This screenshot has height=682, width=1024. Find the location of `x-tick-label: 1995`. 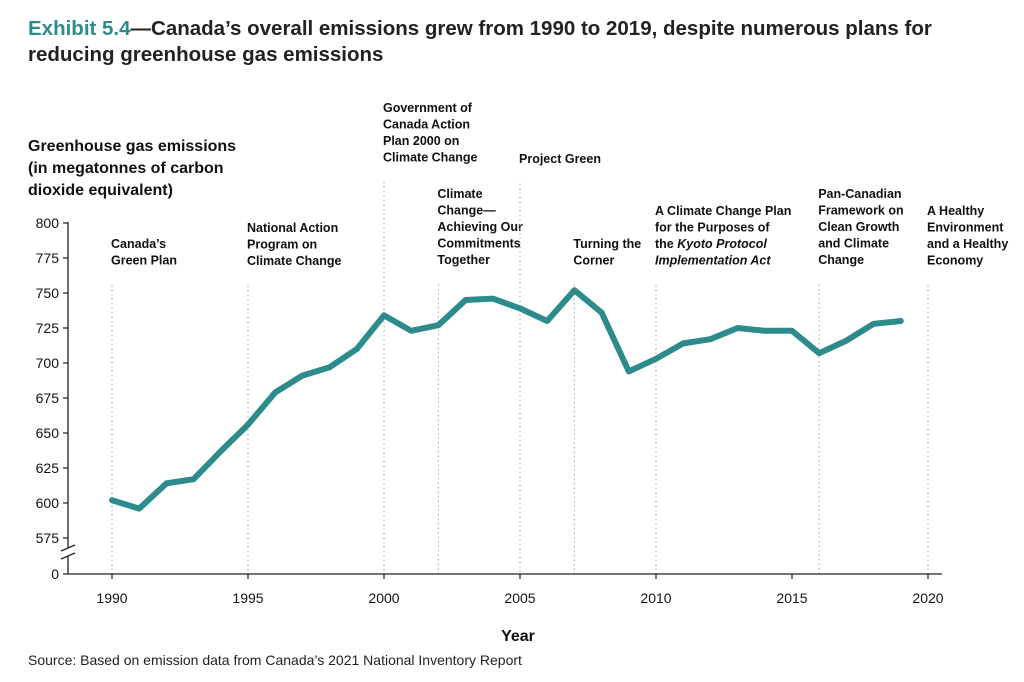

x-tick-label: 1995 is located at coordinates (247, 598).